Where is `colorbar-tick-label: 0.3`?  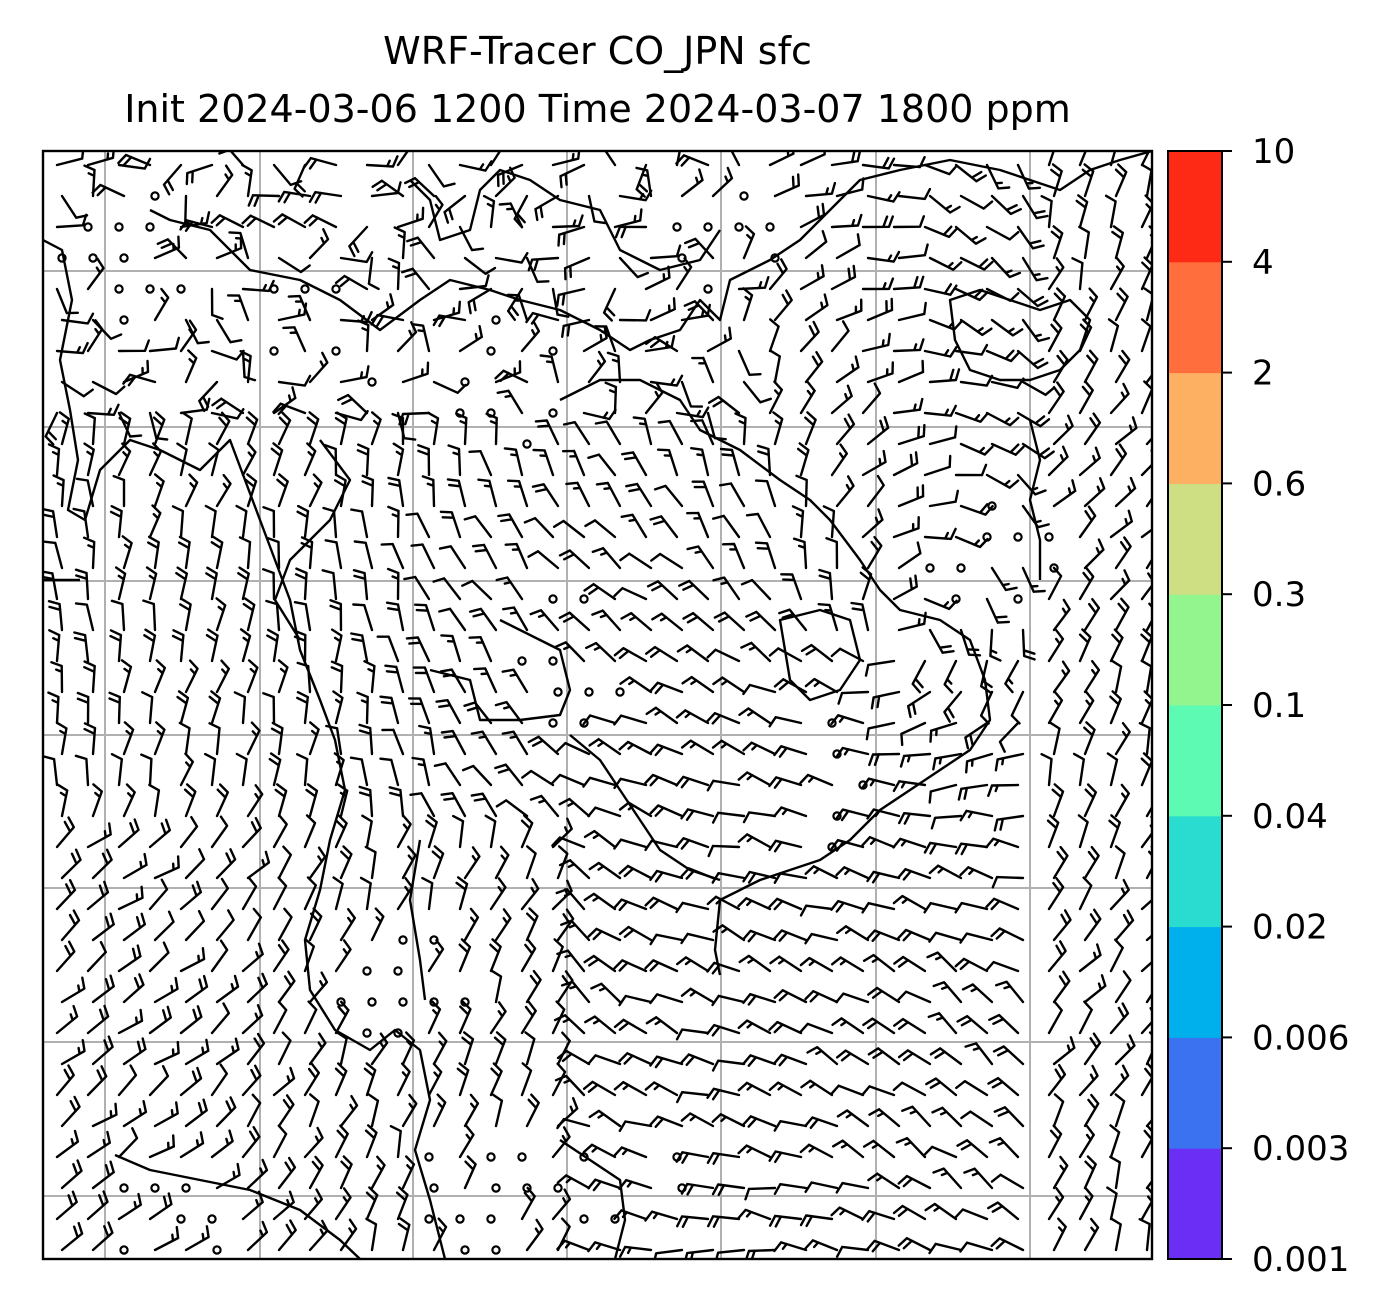
colorbar-tick-label: 0.3 is located at coordinates (1279, 595).